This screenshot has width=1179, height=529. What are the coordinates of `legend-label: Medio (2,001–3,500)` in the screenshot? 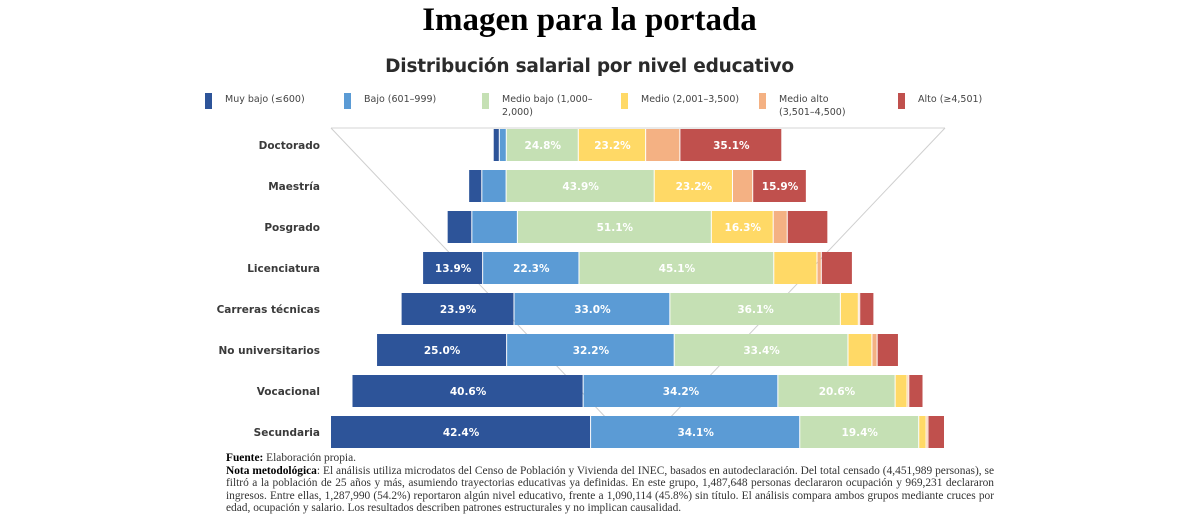 It's located at (690, 99).